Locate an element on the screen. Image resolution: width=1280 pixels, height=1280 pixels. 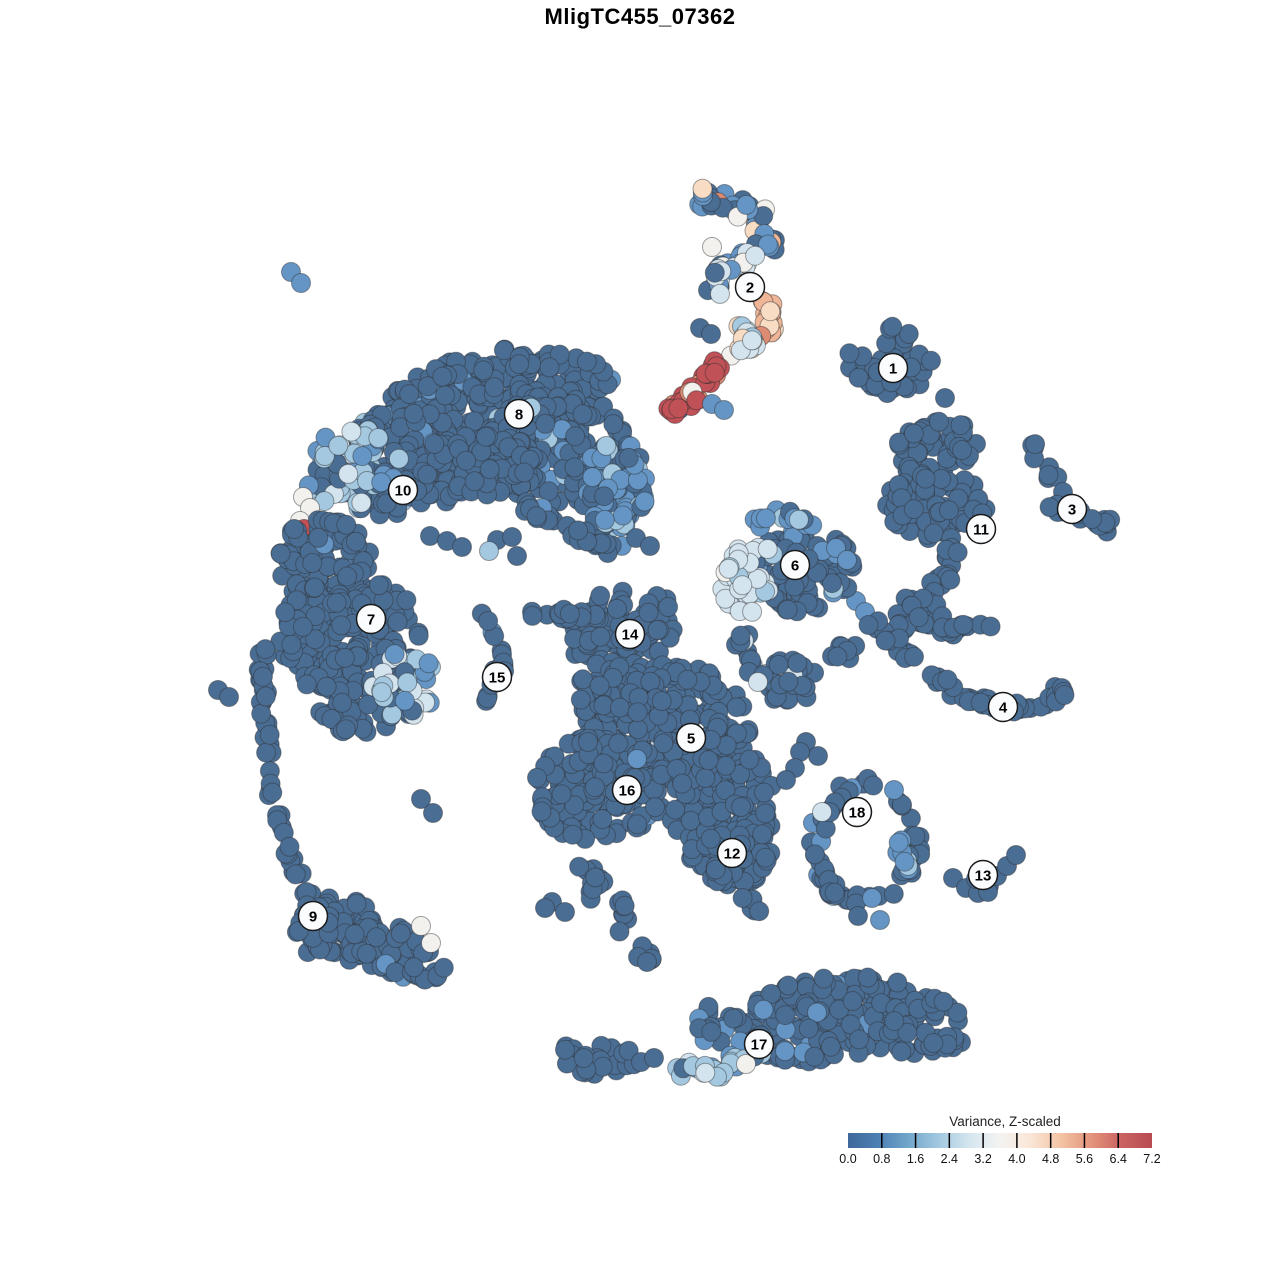
cluster-label-1: 1 is located at coordinates (893, 368).